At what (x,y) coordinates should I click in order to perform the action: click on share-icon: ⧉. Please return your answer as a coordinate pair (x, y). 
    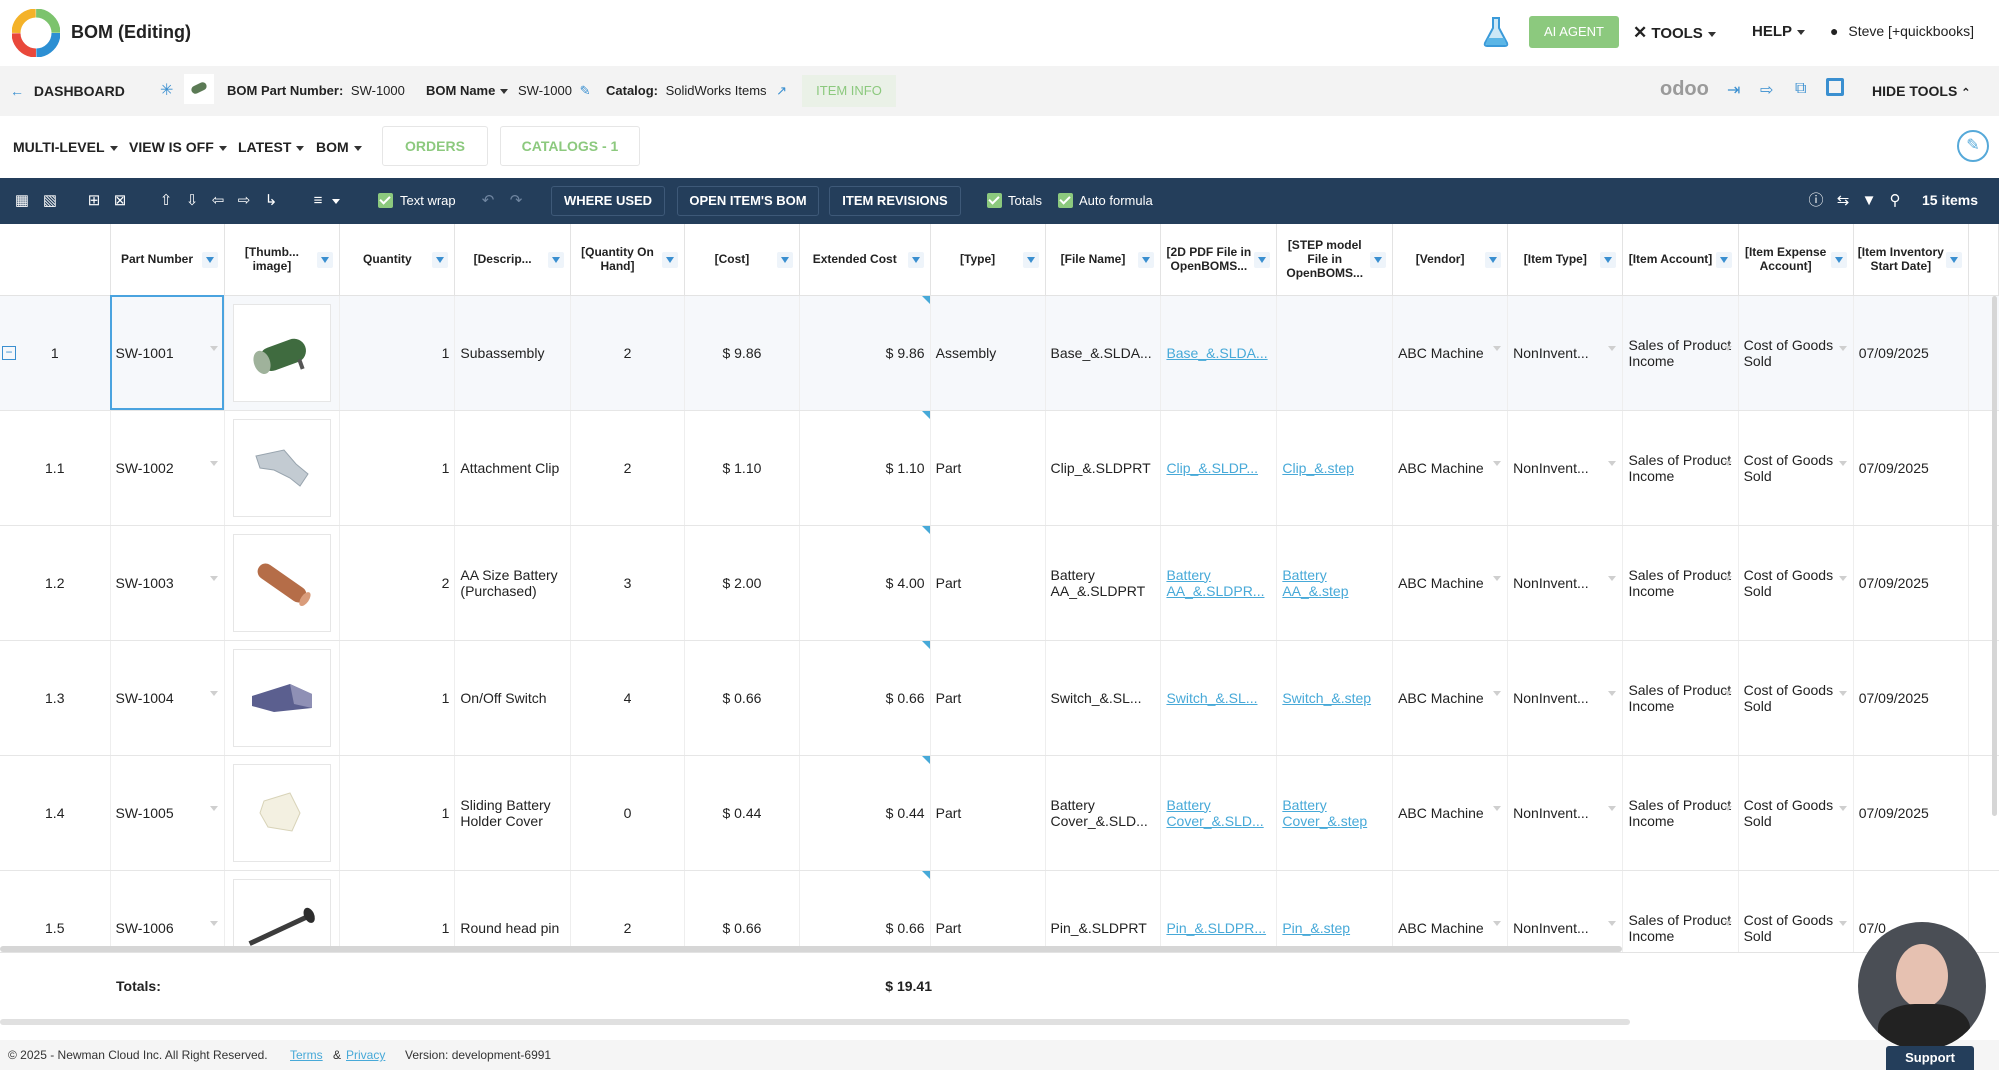
    Looking at the image, I should click on (1801, 88).